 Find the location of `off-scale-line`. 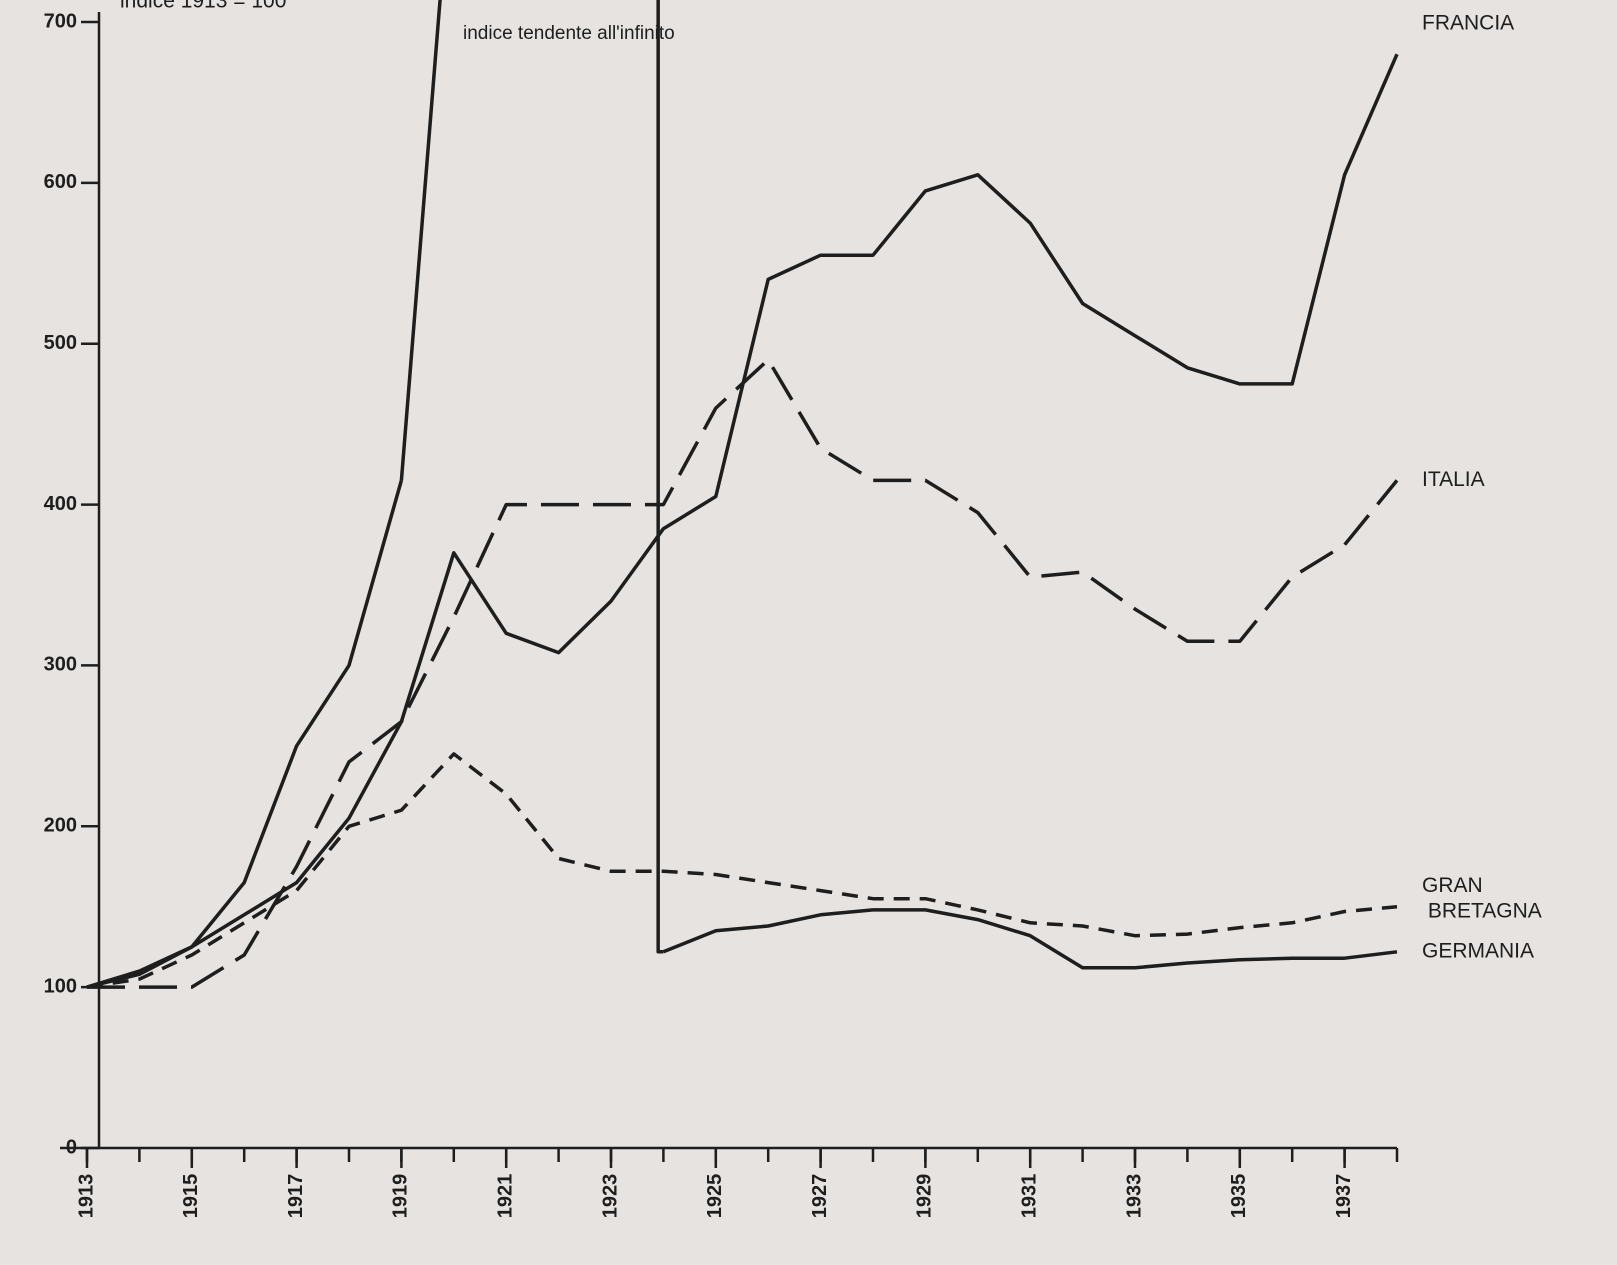

off-scale-line is located at coordinates (531, 477).